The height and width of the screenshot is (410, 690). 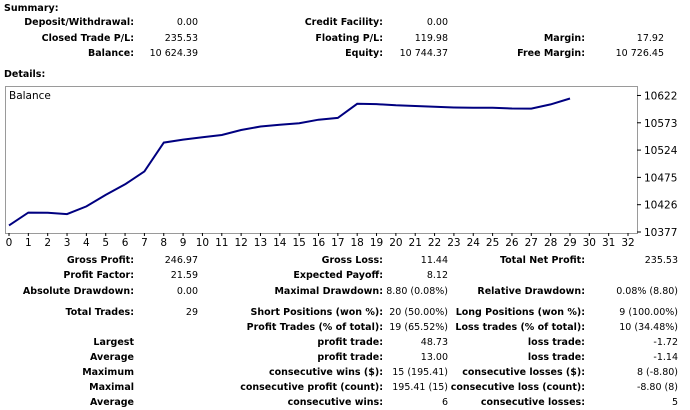 I want to click on long-positions-label: Long Positions (won %):, so click(x=520, y=312).